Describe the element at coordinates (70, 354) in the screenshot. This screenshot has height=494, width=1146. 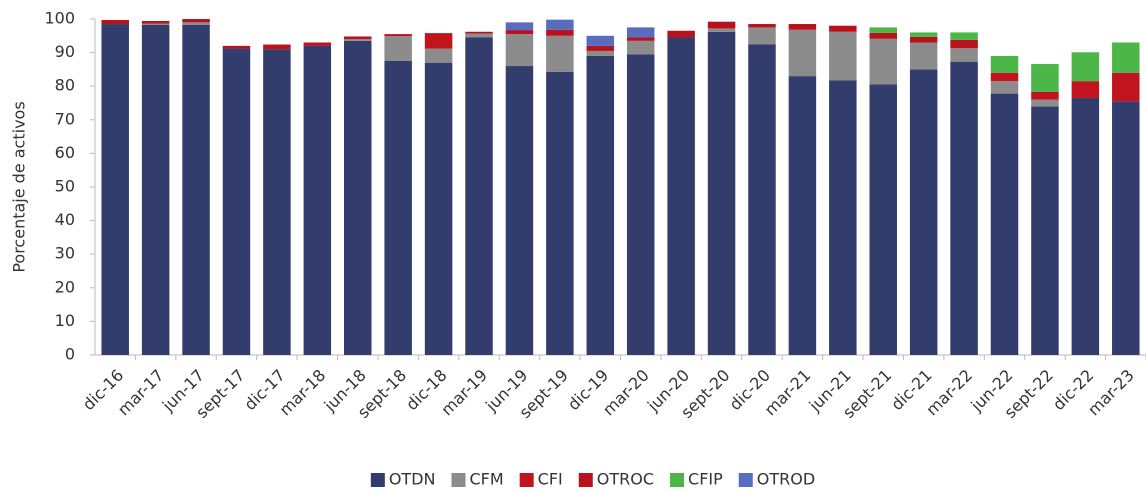
I see `y-tick-label: 0` at that location.